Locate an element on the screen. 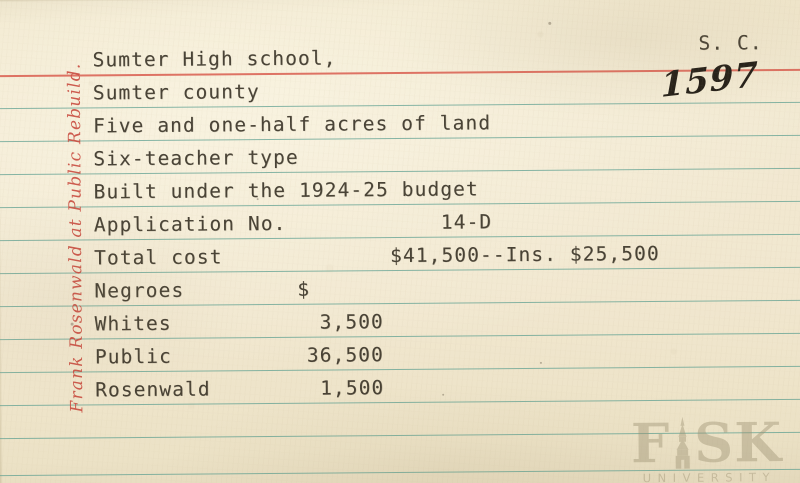 This screenshot has height=483, width=800. card-line-value-whites: 3,500 is located at coordinates (351, 322).